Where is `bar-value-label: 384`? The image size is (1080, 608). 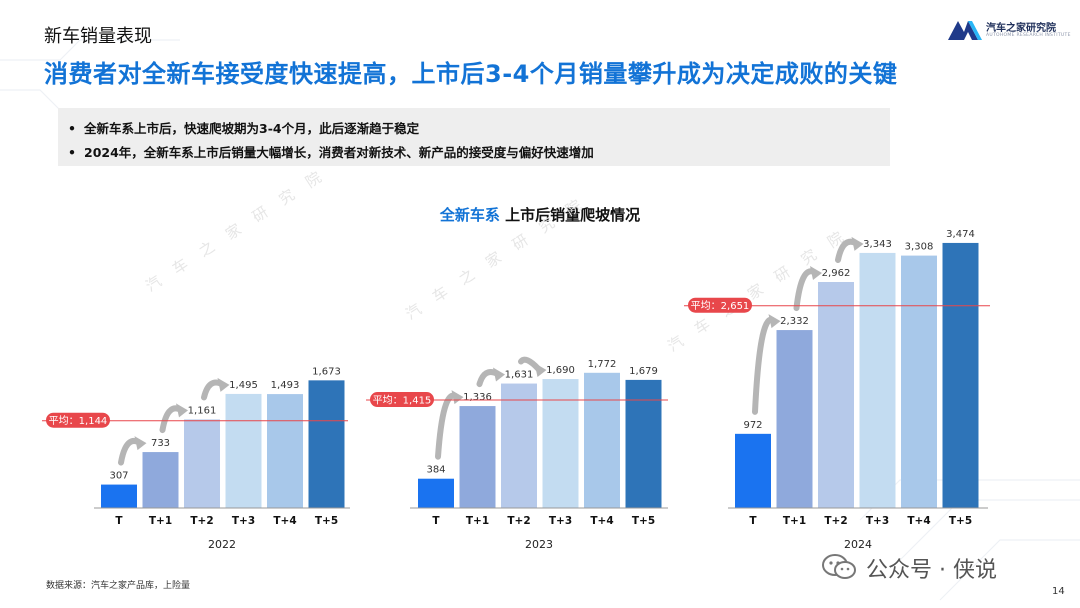 bar-value-label: 384 is located at coordinates (435, 470).